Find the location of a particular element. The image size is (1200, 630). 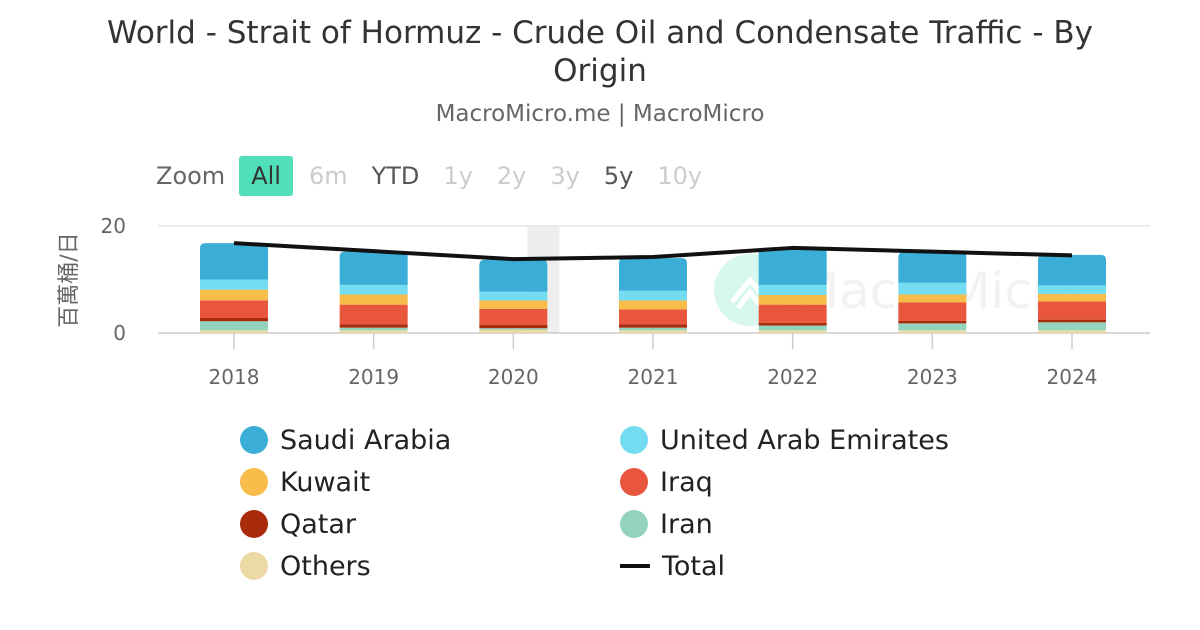

zoom-selector: Zoom All 6m YTD 1y 2y 3y 5y 10y is located at coordinates (437, 176).